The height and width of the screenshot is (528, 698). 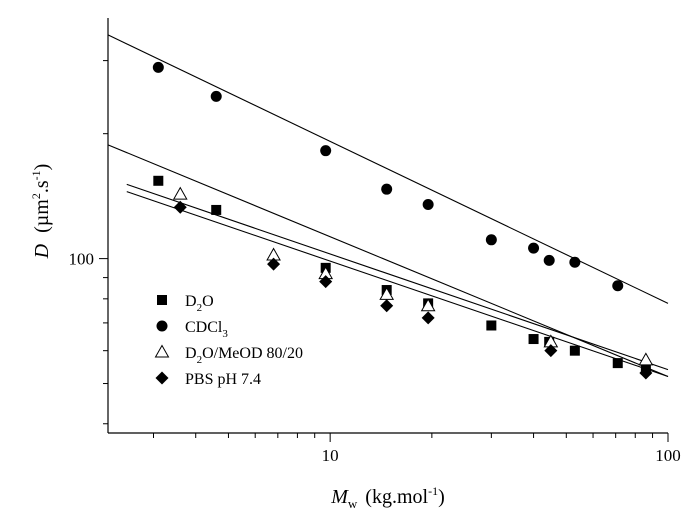 What do you see at coordinates (668, 455) in the screenshot?
I see `x-tick-label: 100` at bounding box center [668, 455].